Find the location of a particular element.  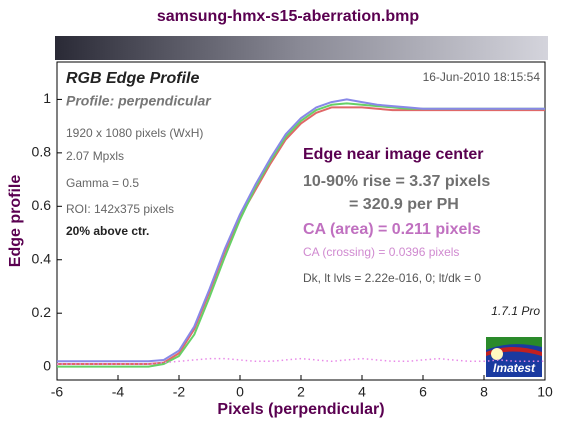

y-tick-label: 0.8 is located at coordinates (42, 152).